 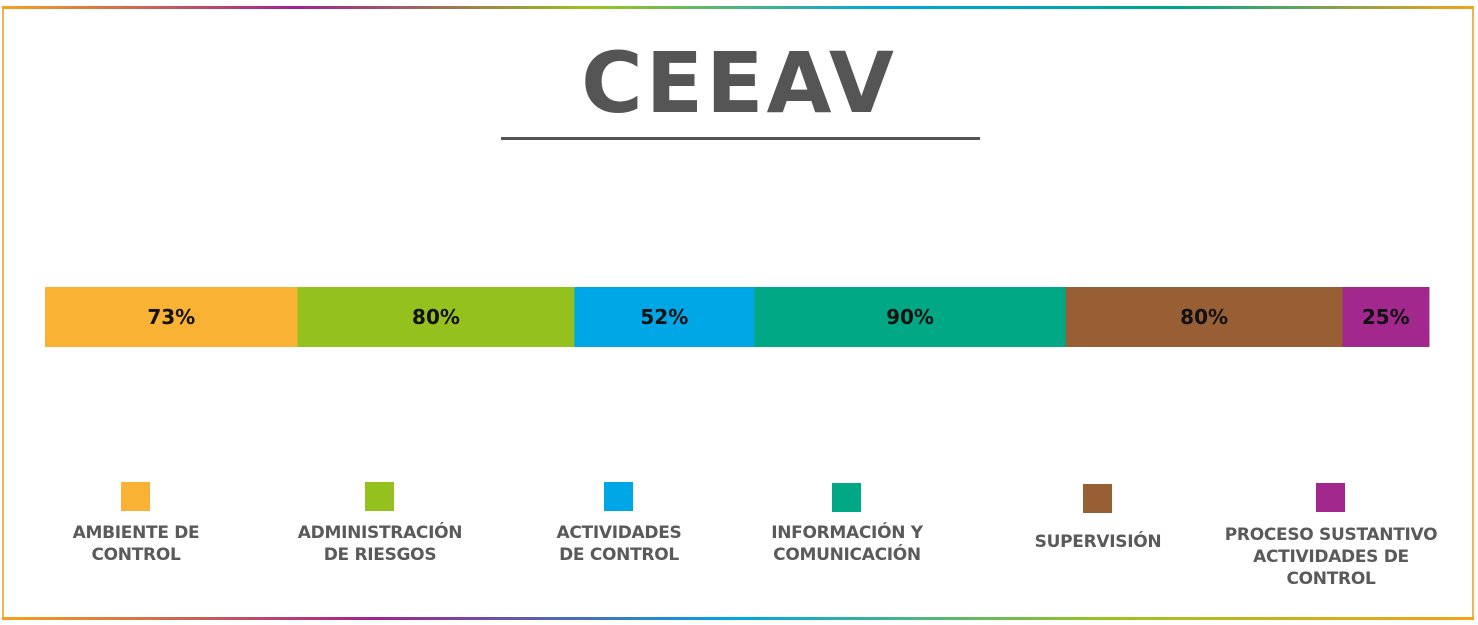 I want to click on legend-label-2-line1: ADMINISTRACIÓN, so click(x=380, y=533).